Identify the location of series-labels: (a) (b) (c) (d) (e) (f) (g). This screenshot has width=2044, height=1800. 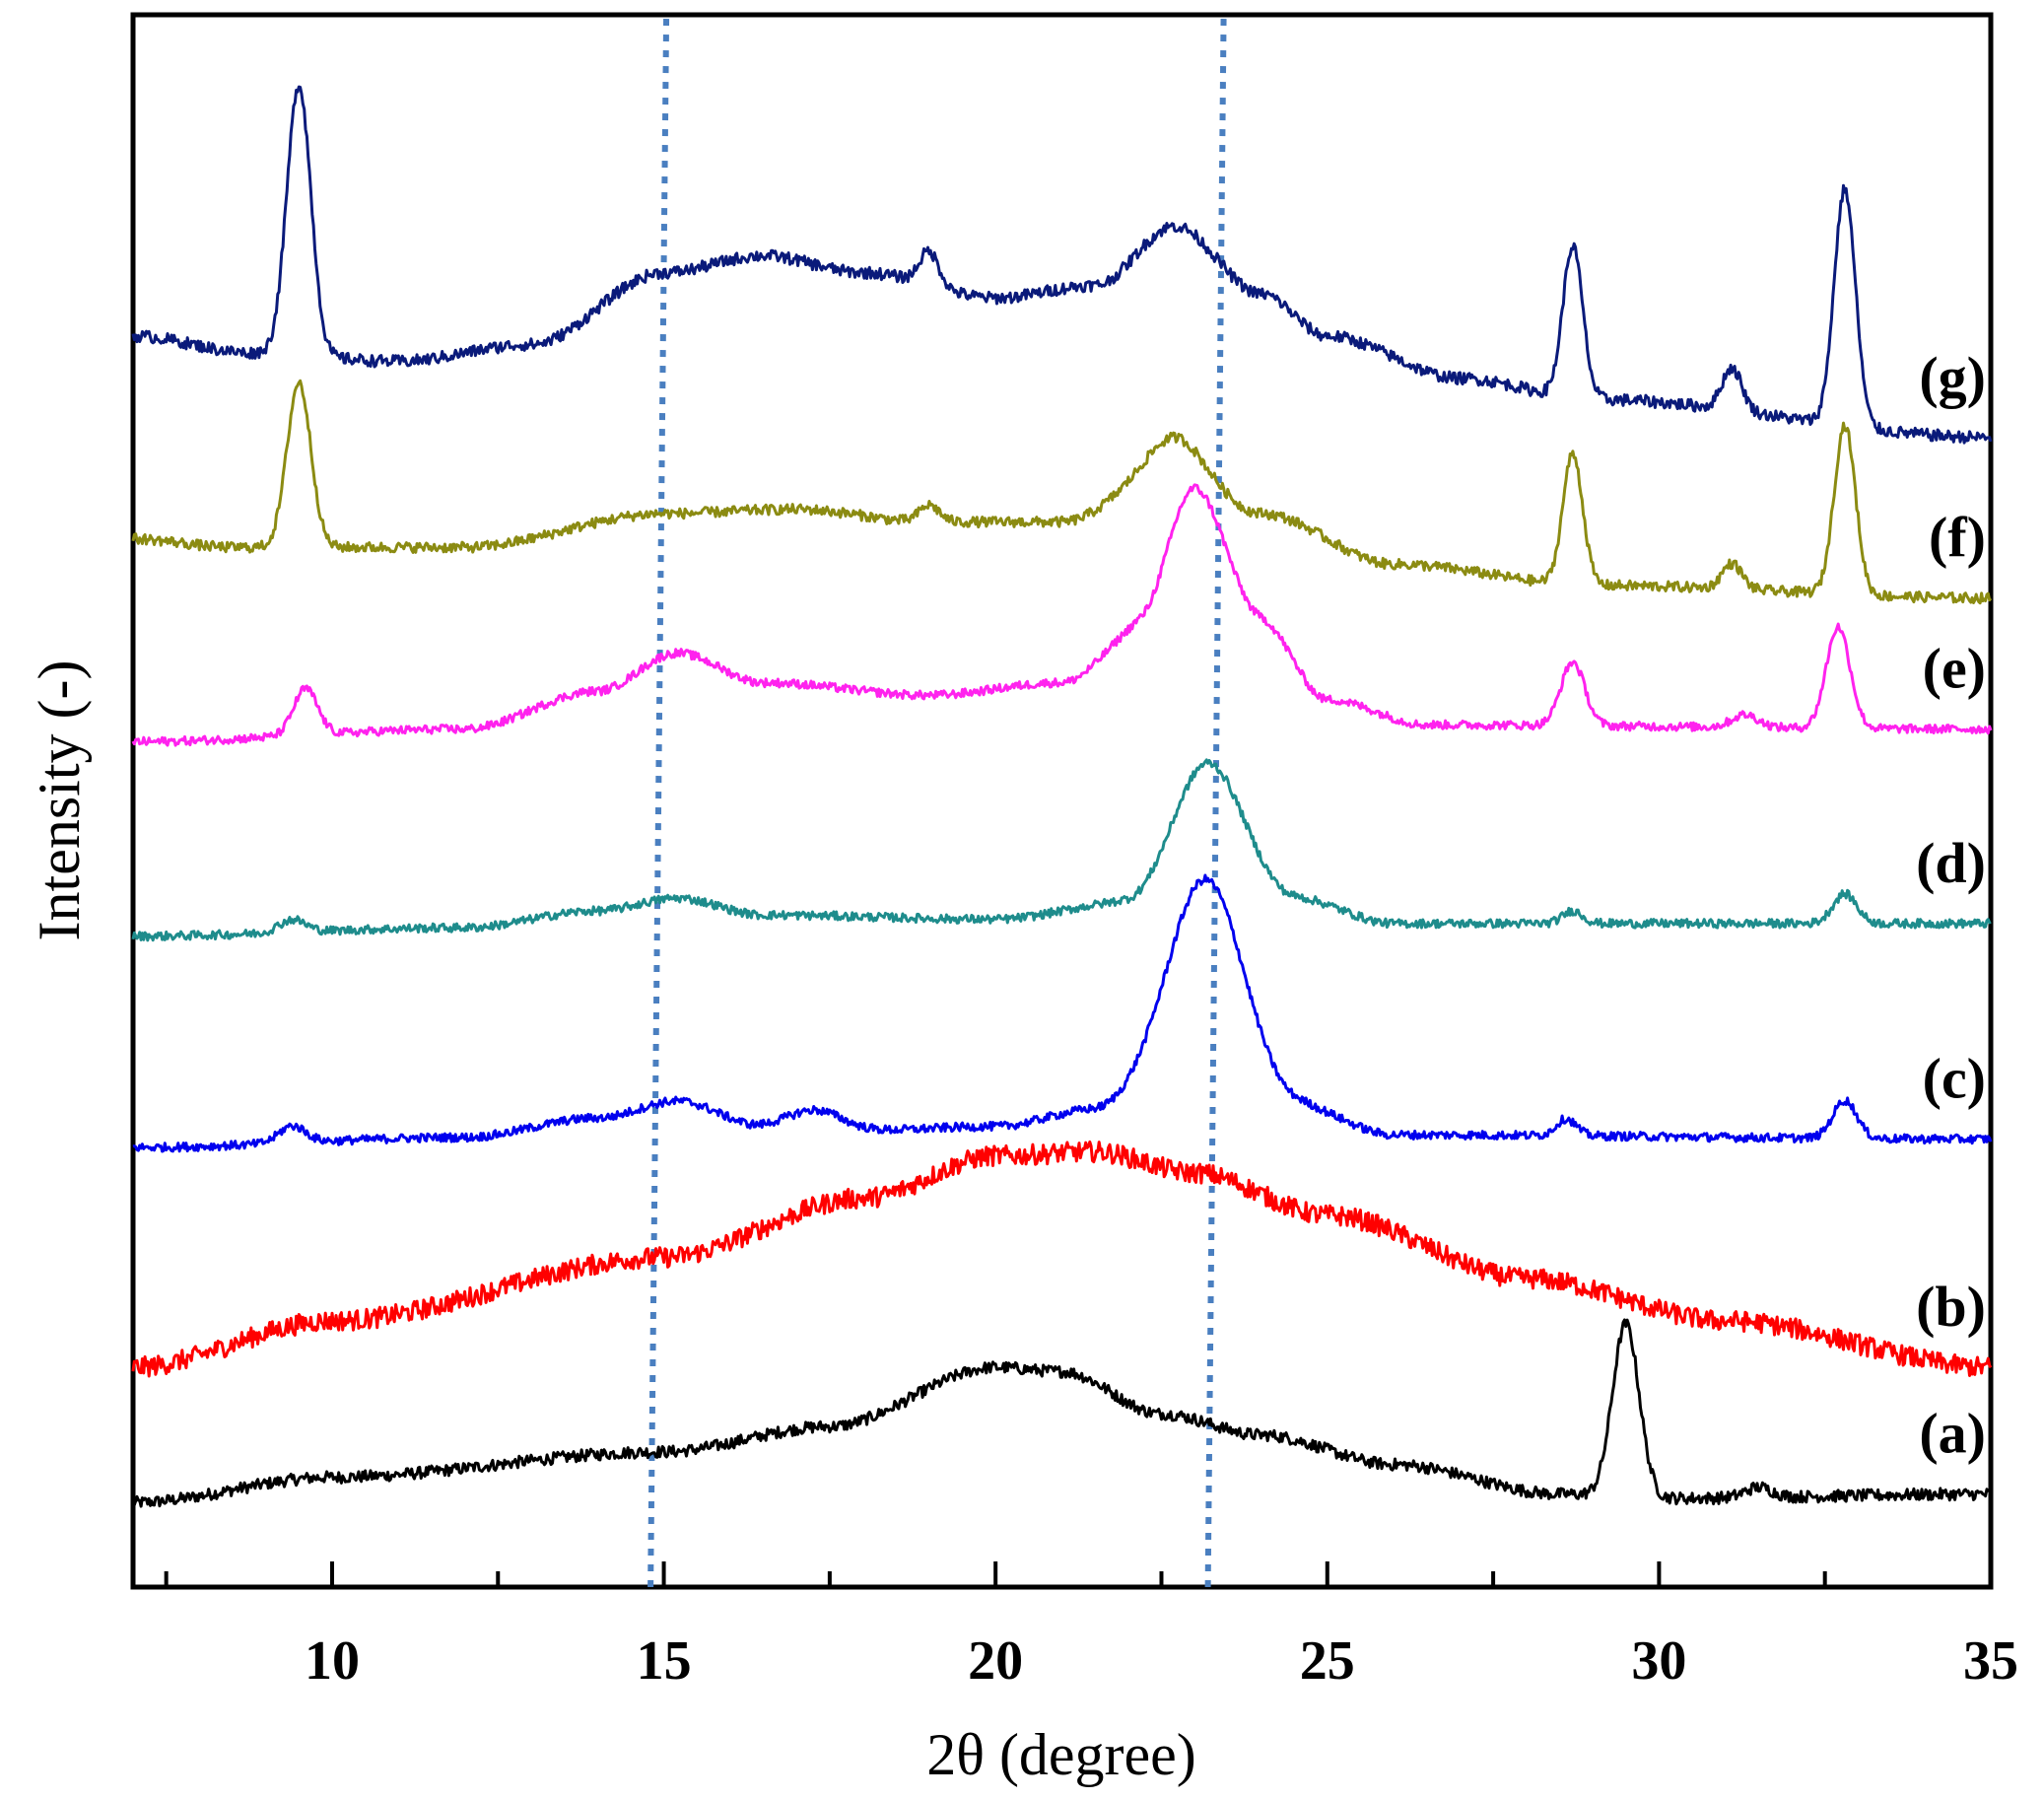
(1951, 905).